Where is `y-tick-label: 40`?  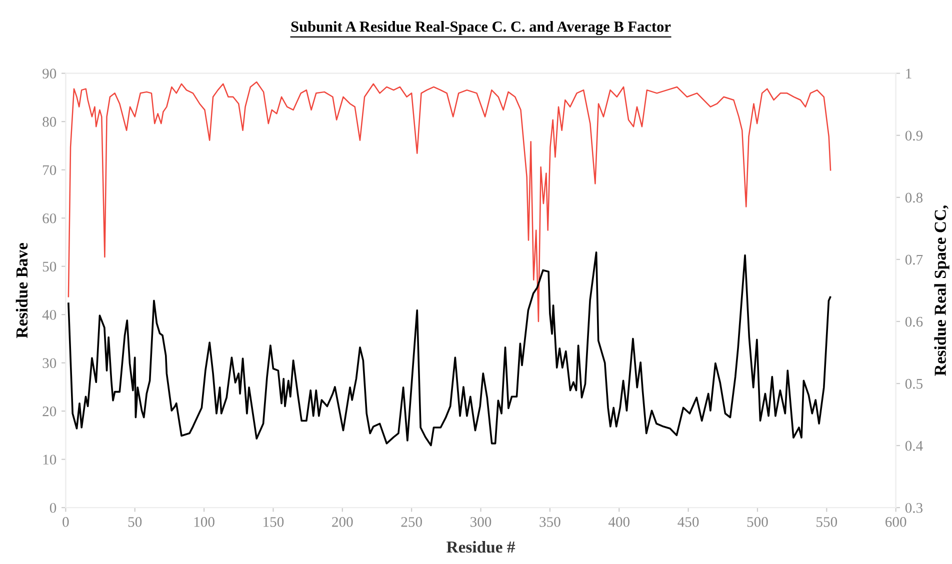
y-tick-label: 40 is located at coordinates (49, 315).